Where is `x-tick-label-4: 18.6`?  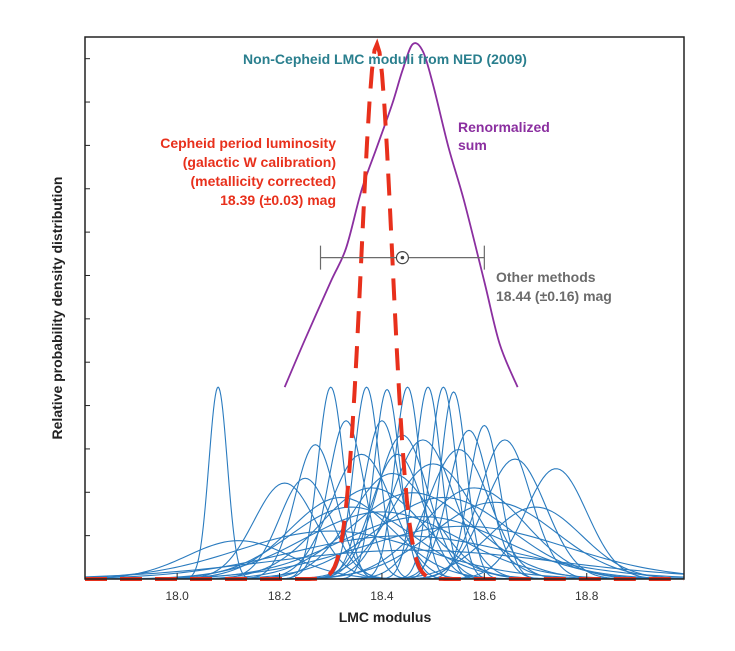 x-tick-label-4: 18.6 is located at coordinates (485, 596).